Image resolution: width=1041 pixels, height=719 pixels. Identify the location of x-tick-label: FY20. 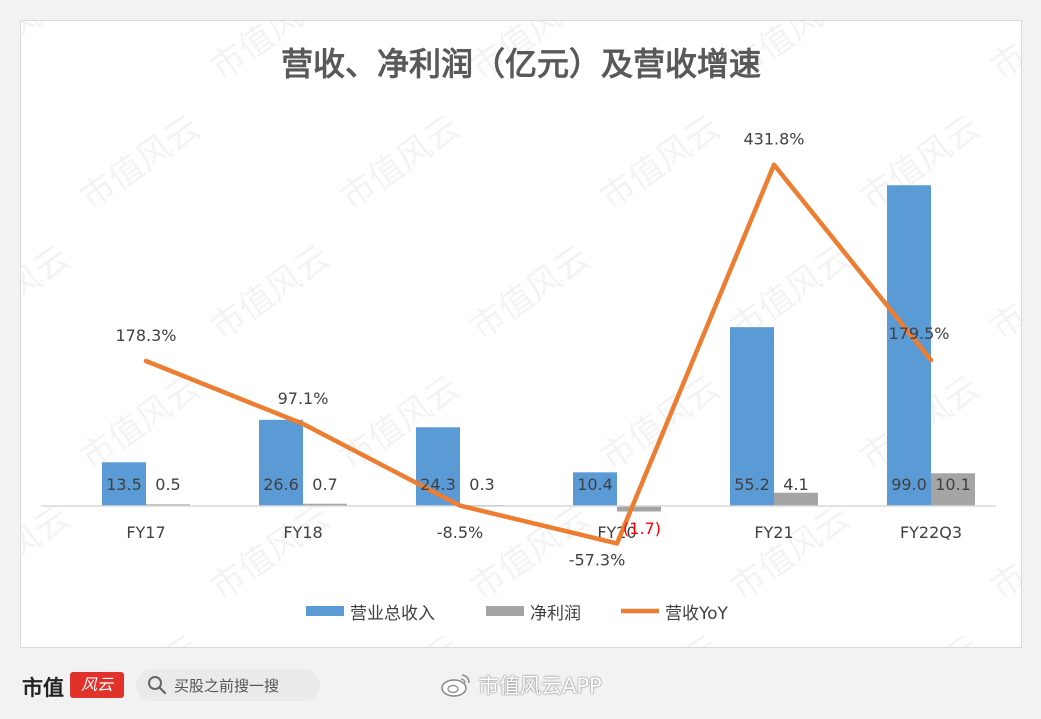
(616, 532).